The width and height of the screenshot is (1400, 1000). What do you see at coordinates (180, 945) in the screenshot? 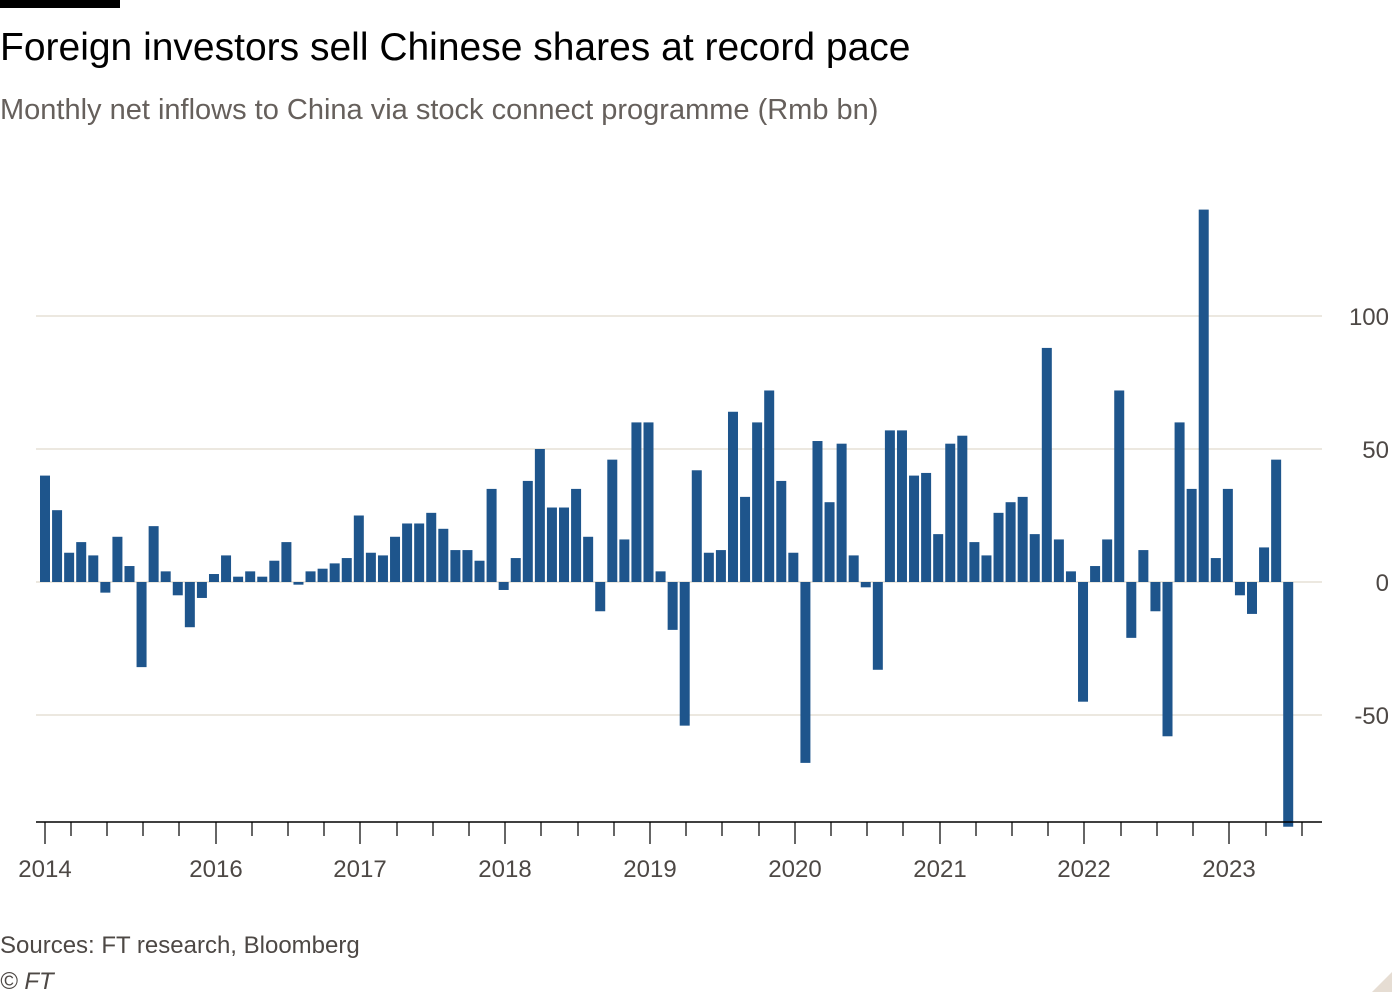
I see `source-note: Sources: FT research, Bloomberg` at bounding box center [180, 945].